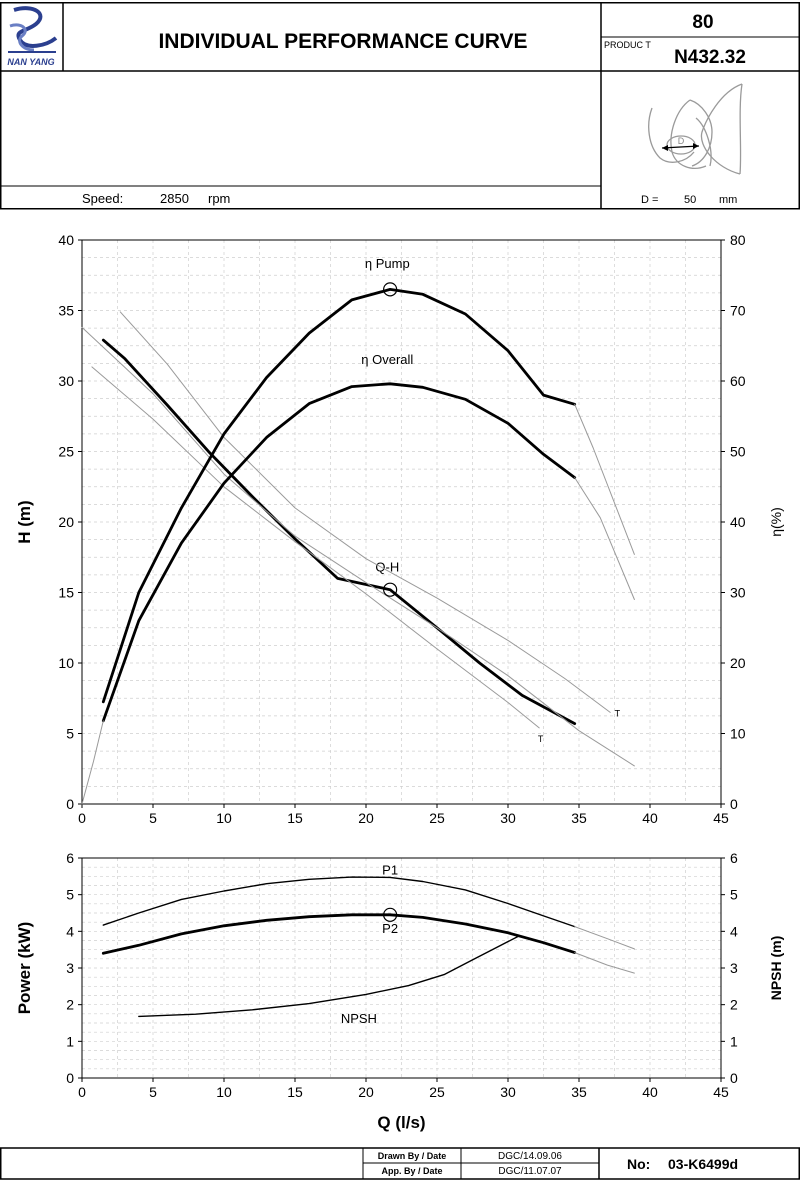 The width and height of the screenshot is (800, 1180). Describe the element at coordinates (695, 129) in the screenshot. I see `impeller-sketch: D` at that location.